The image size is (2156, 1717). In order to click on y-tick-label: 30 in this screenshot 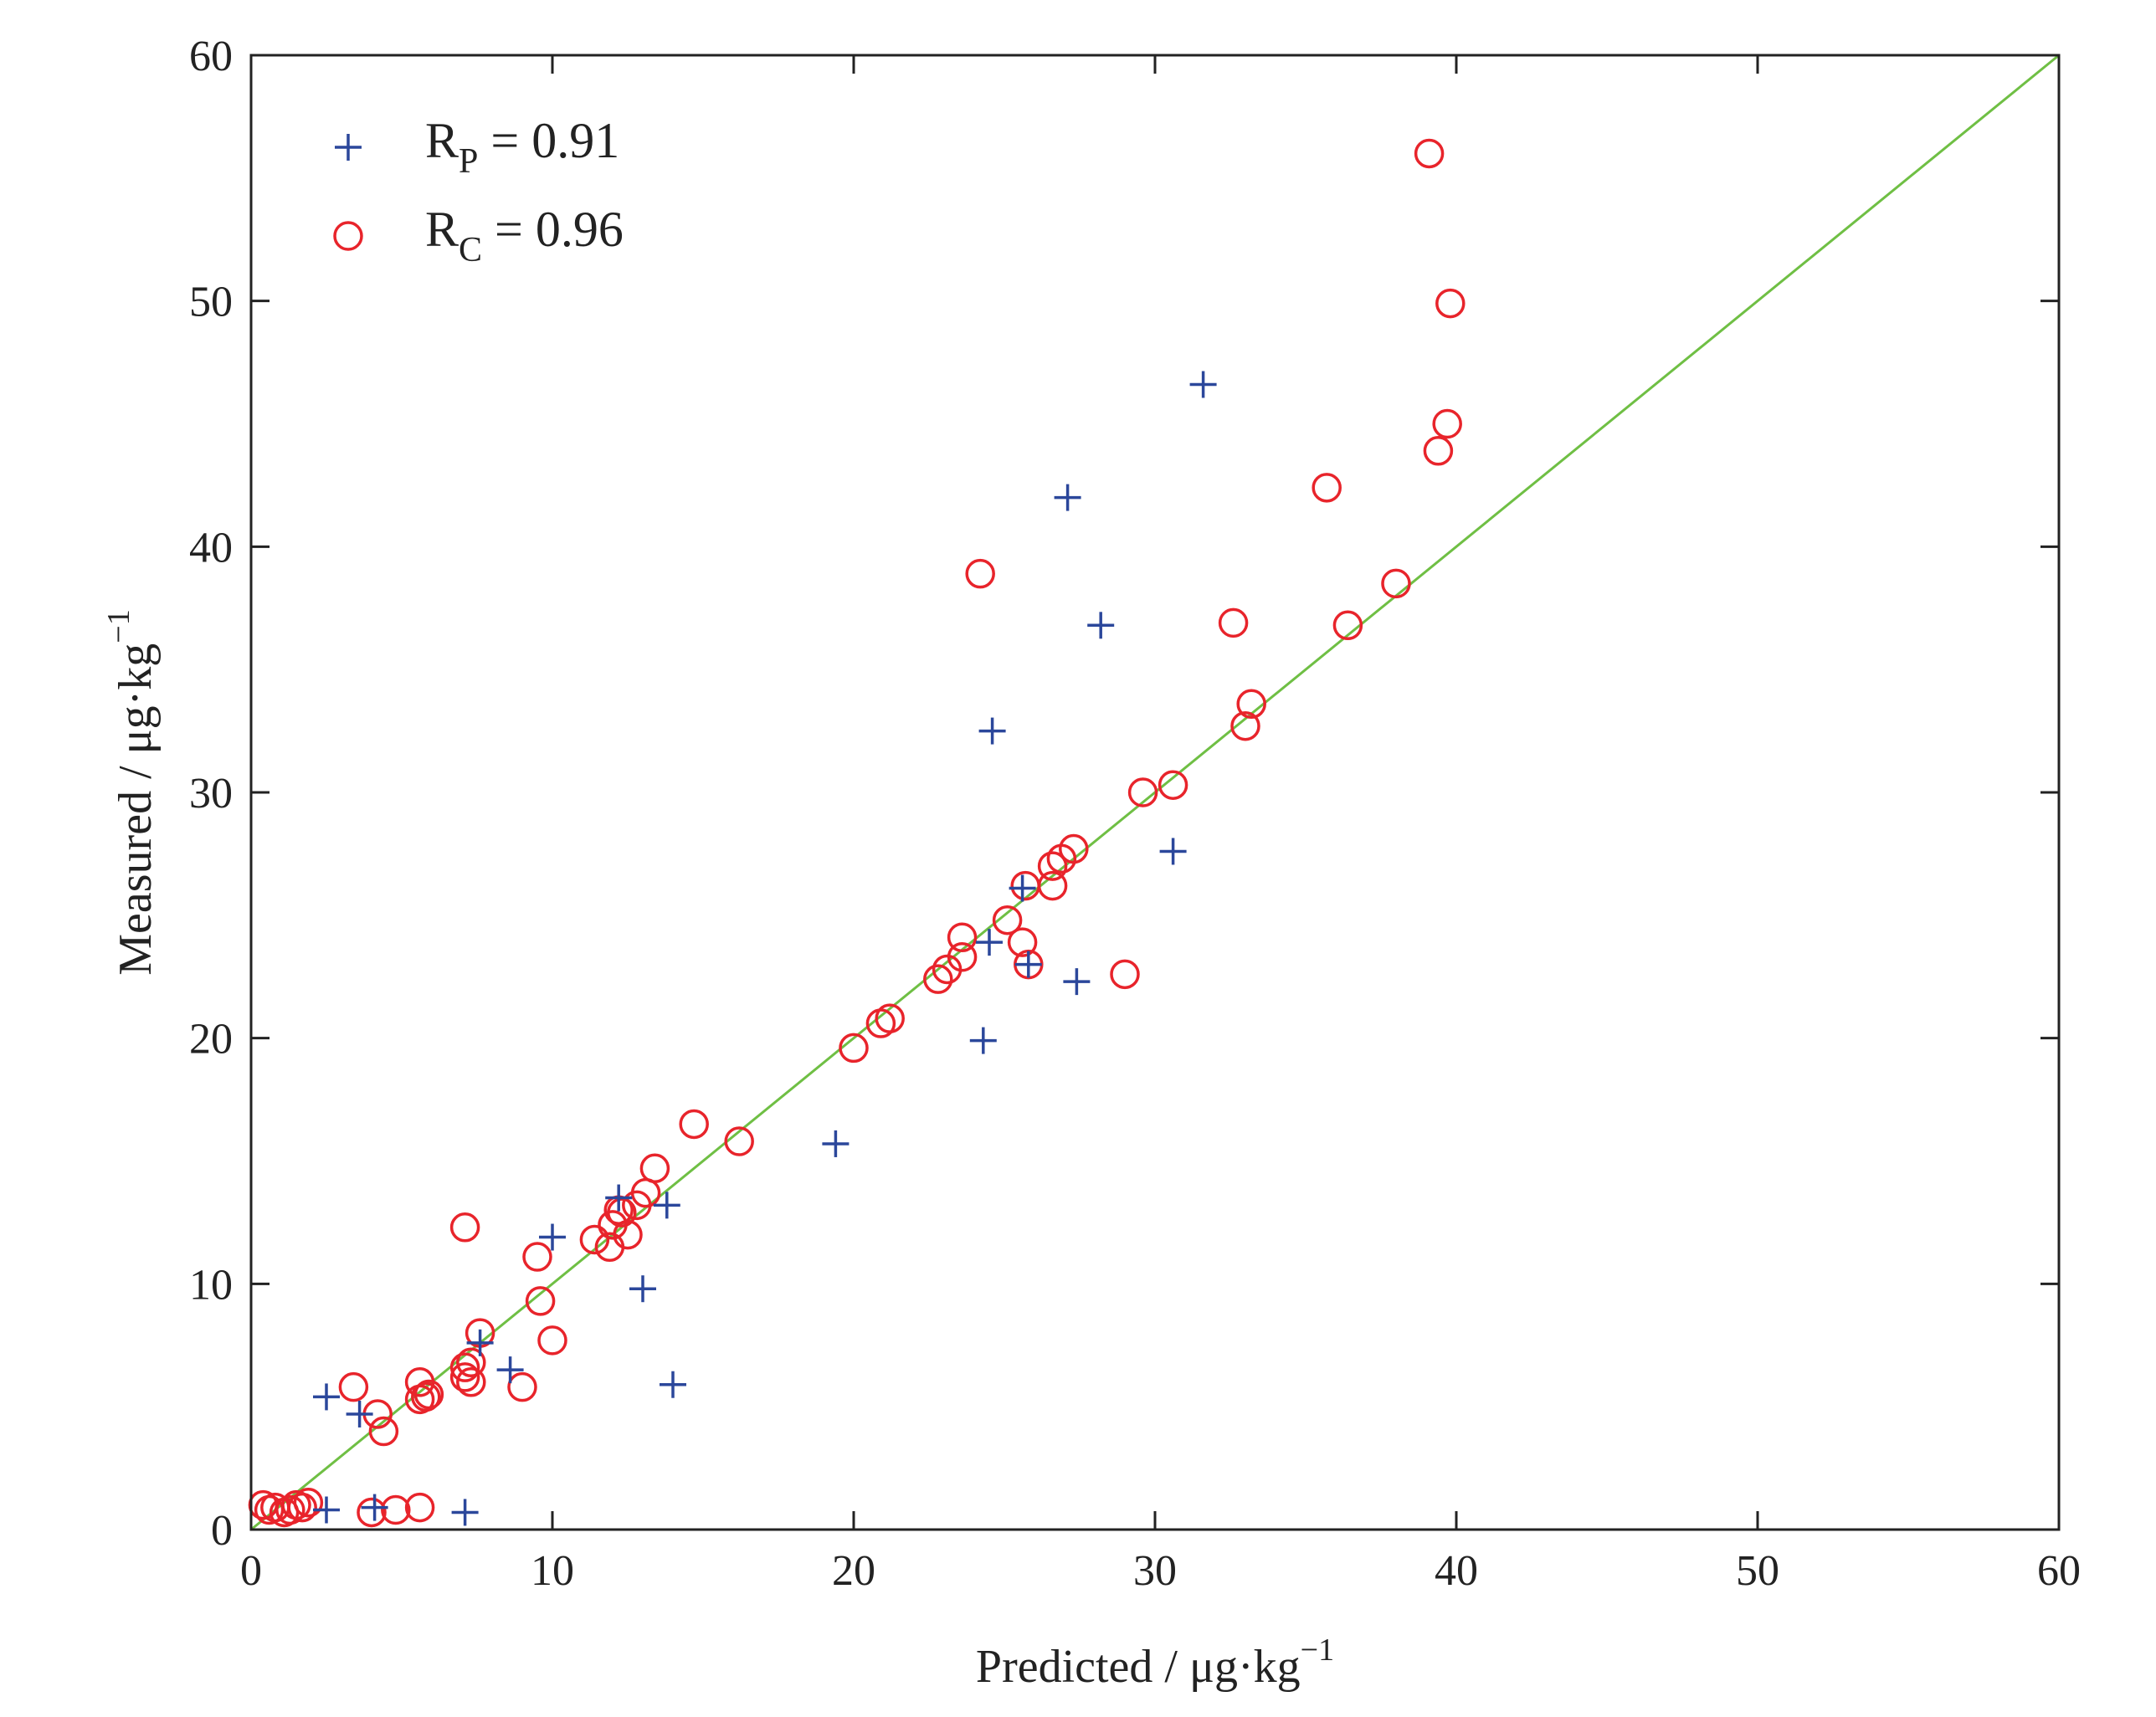, I will do `click(211, 793)`.